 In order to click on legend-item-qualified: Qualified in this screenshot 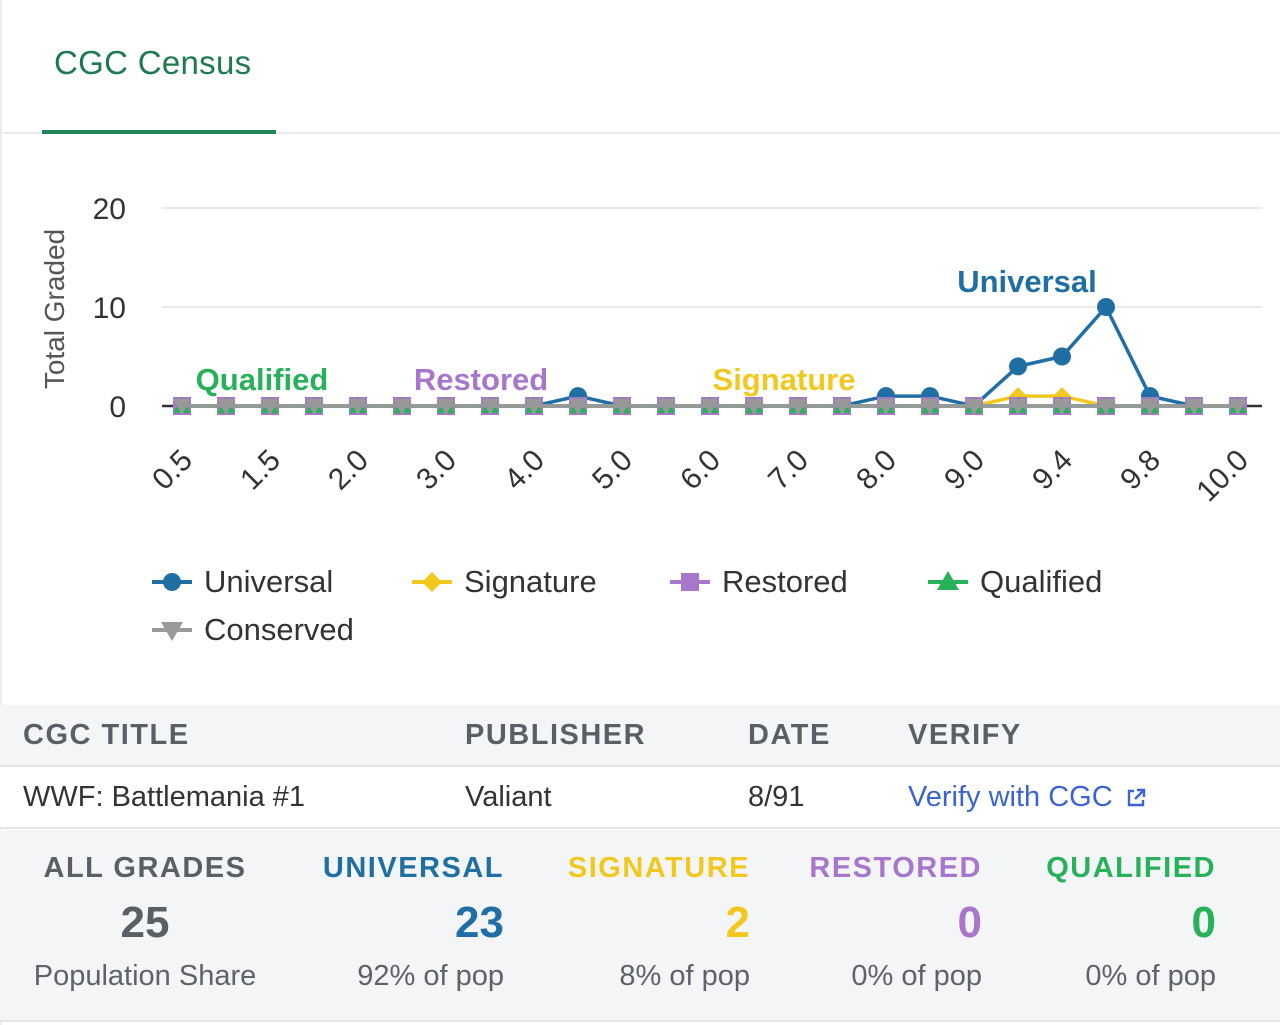, I will do `click(1014, 582)`.